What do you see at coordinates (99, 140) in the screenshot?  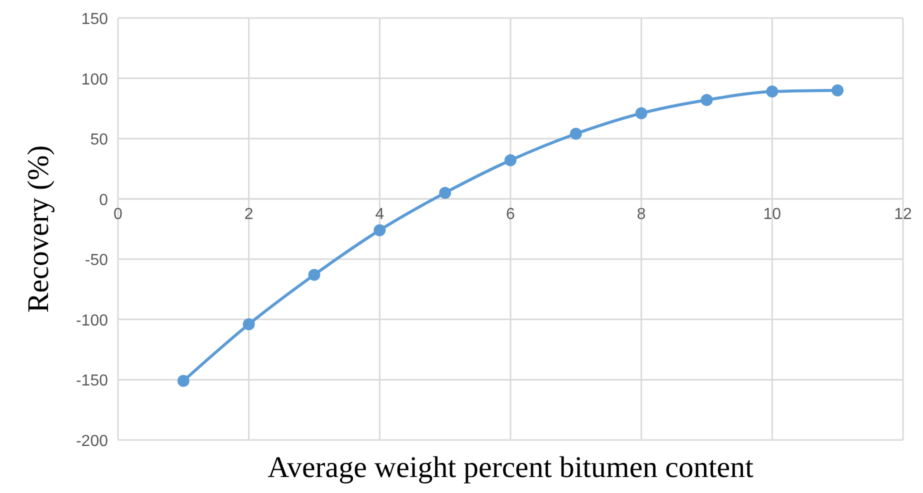 I see `y-tick-label: 50` at bounding box center [99, 140].